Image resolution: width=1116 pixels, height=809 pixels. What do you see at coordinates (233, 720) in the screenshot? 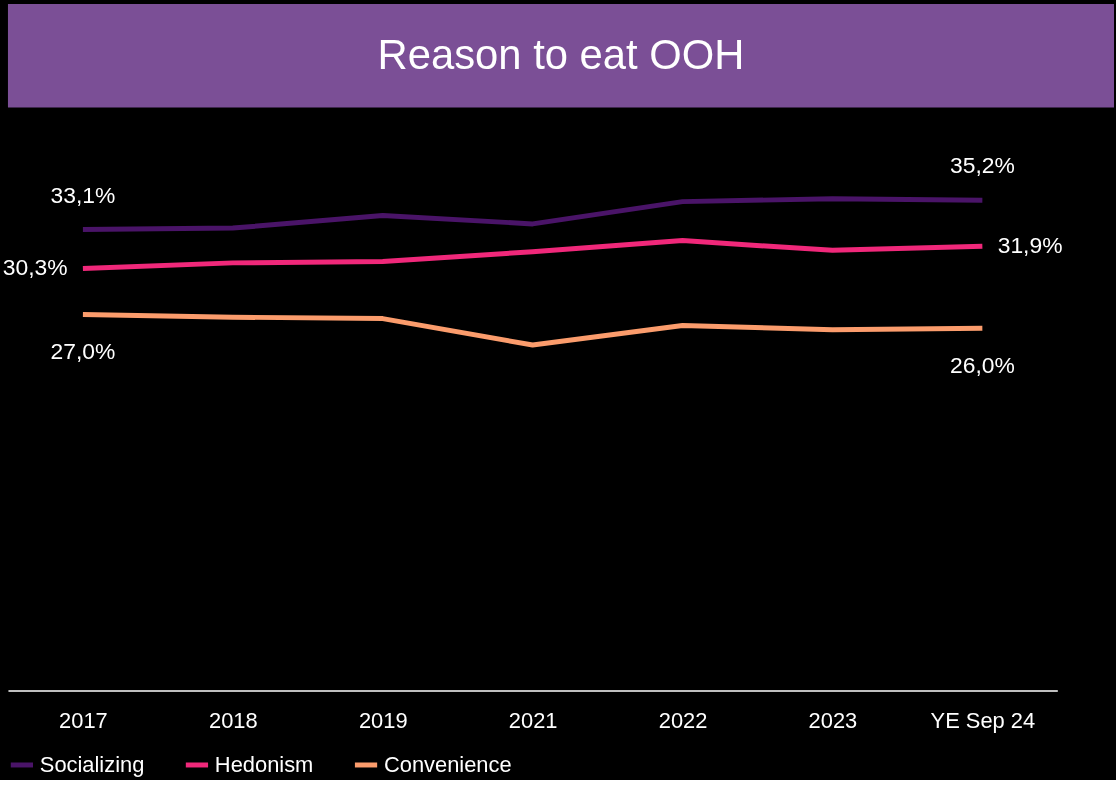
I see `x-tick-label: 2018` at bounding box center [233, 720].